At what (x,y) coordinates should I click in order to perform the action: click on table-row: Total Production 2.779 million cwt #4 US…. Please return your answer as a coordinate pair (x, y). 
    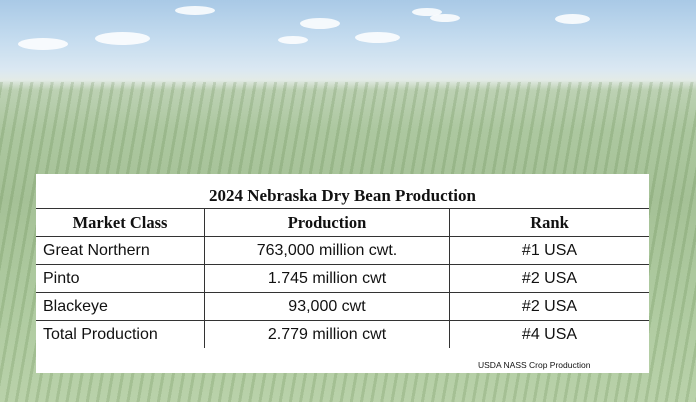
    Looking at the image, I should click on (342, 334).